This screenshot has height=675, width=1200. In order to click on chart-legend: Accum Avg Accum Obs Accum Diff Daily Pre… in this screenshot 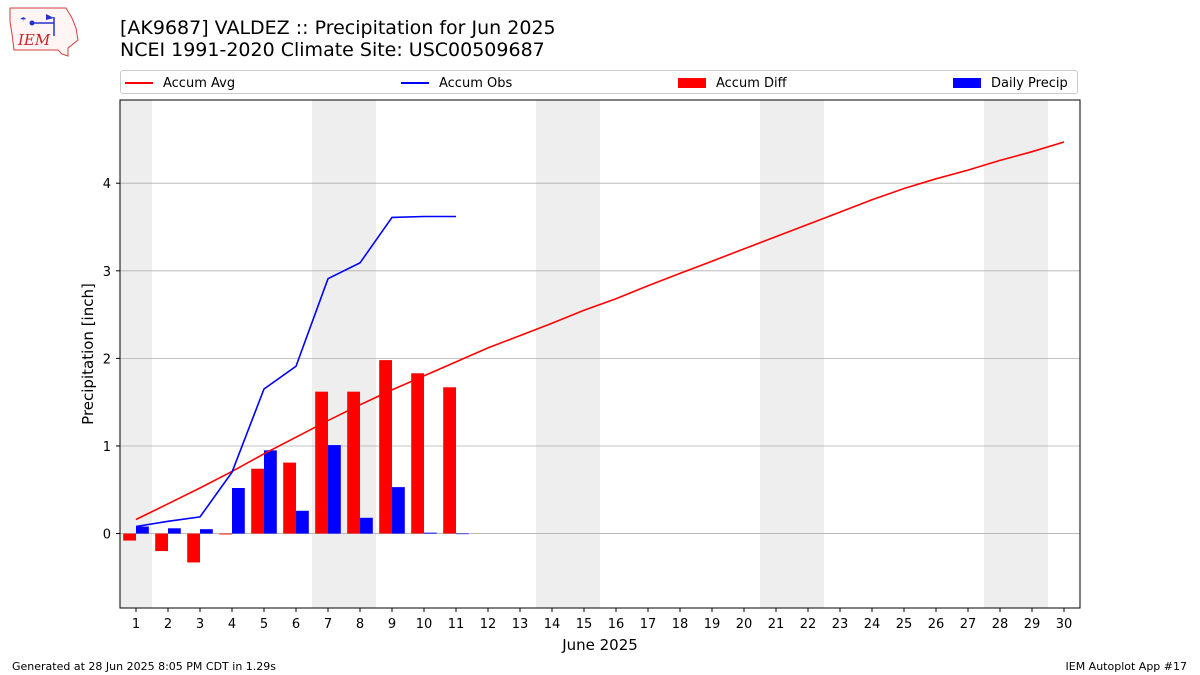, I will do `click(599, 82)`.